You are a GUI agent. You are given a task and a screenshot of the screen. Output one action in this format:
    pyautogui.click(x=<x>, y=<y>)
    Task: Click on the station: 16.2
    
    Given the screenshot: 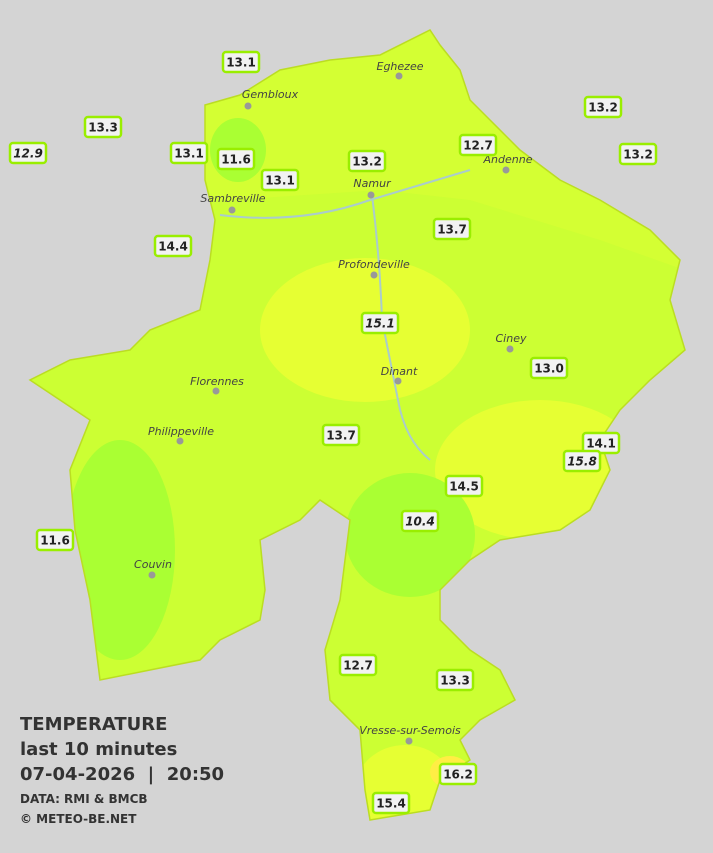 What is the action you would take?
    pyautogui.click(x=458, y=774)
    